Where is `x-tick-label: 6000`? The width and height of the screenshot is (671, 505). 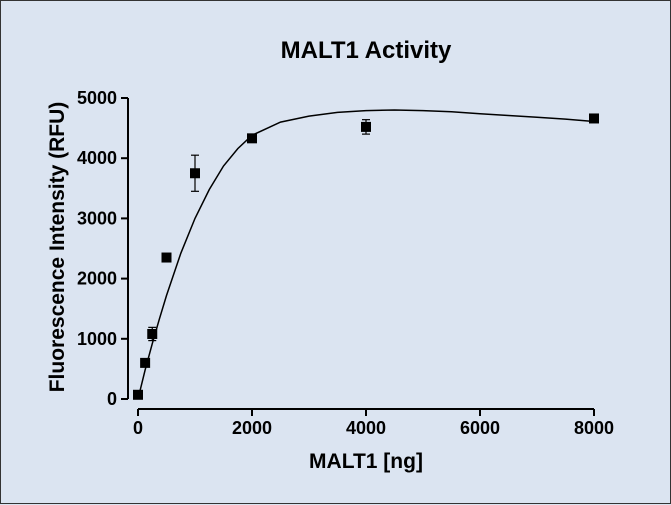
x-tick-label: 6000 is located at coordinates (480, 428).